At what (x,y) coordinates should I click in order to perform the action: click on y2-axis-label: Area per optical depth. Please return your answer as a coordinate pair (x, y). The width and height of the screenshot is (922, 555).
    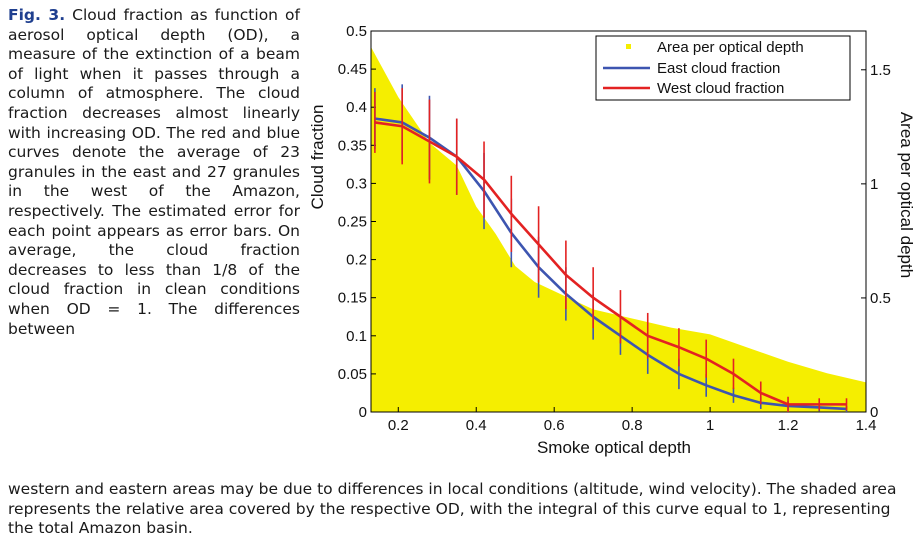
    Looking at the image, I should click on (906, 195).